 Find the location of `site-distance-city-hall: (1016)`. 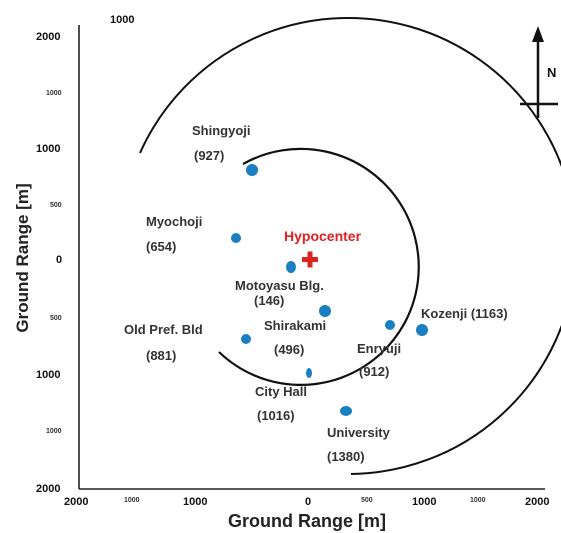

site-distance-city-hall: (1016) is located at coordinates (276, 415).